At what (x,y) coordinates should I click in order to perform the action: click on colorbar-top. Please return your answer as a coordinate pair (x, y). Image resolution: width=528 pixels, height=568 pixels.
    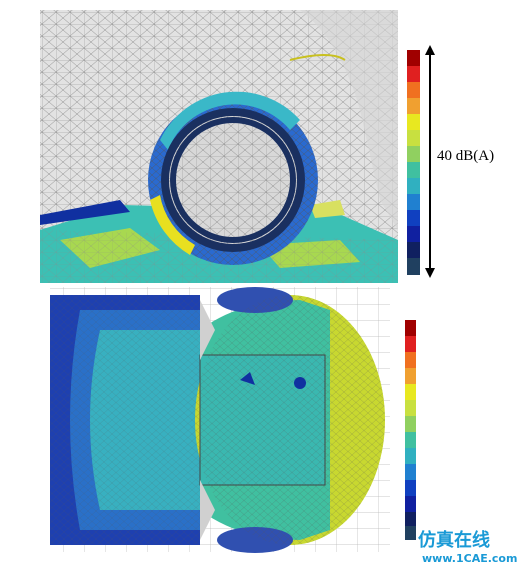
    Looking at the image, I should click on (413, 162).